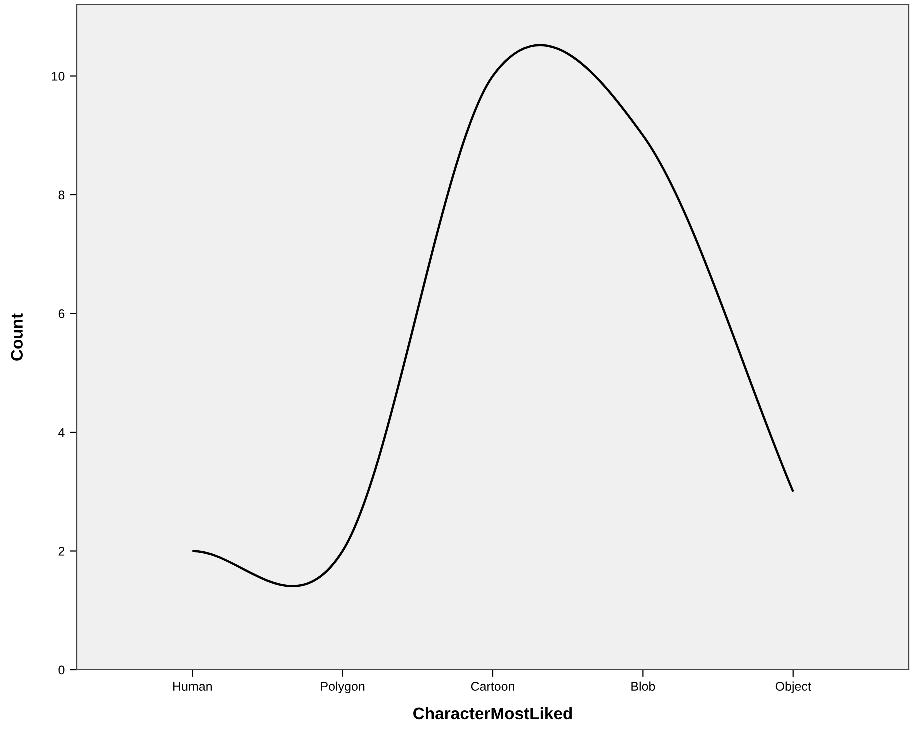  What do you see at coordinates (61, 551) in the screenshot?
I see `y-tick-label: 2` at bounding box center [61, 551].